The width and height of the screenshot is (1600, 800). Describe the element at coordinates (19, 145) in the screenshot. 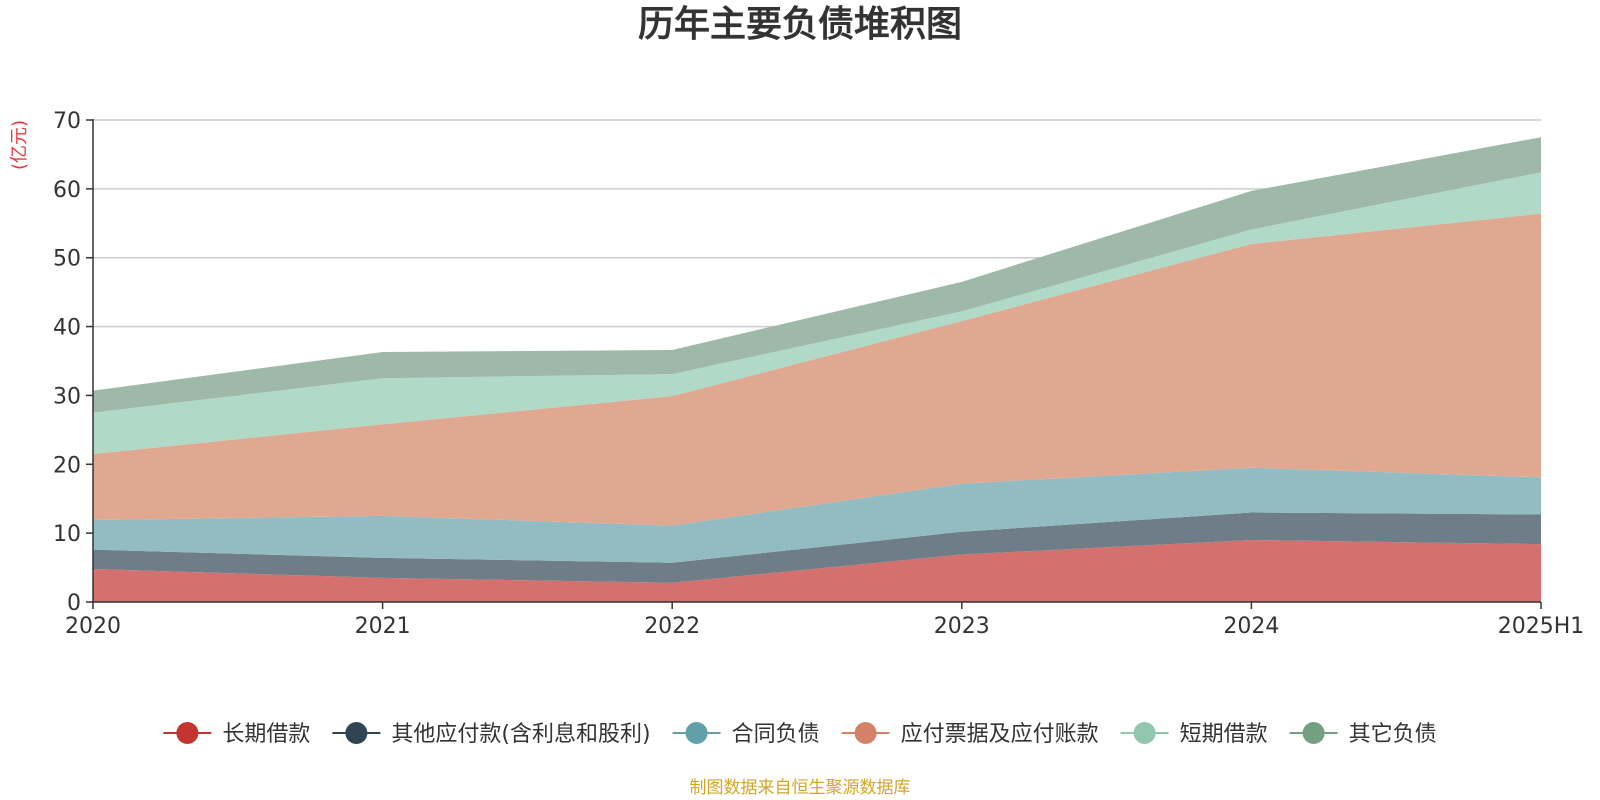

I see `y-axis-unit-label: (亿元)` at that location.